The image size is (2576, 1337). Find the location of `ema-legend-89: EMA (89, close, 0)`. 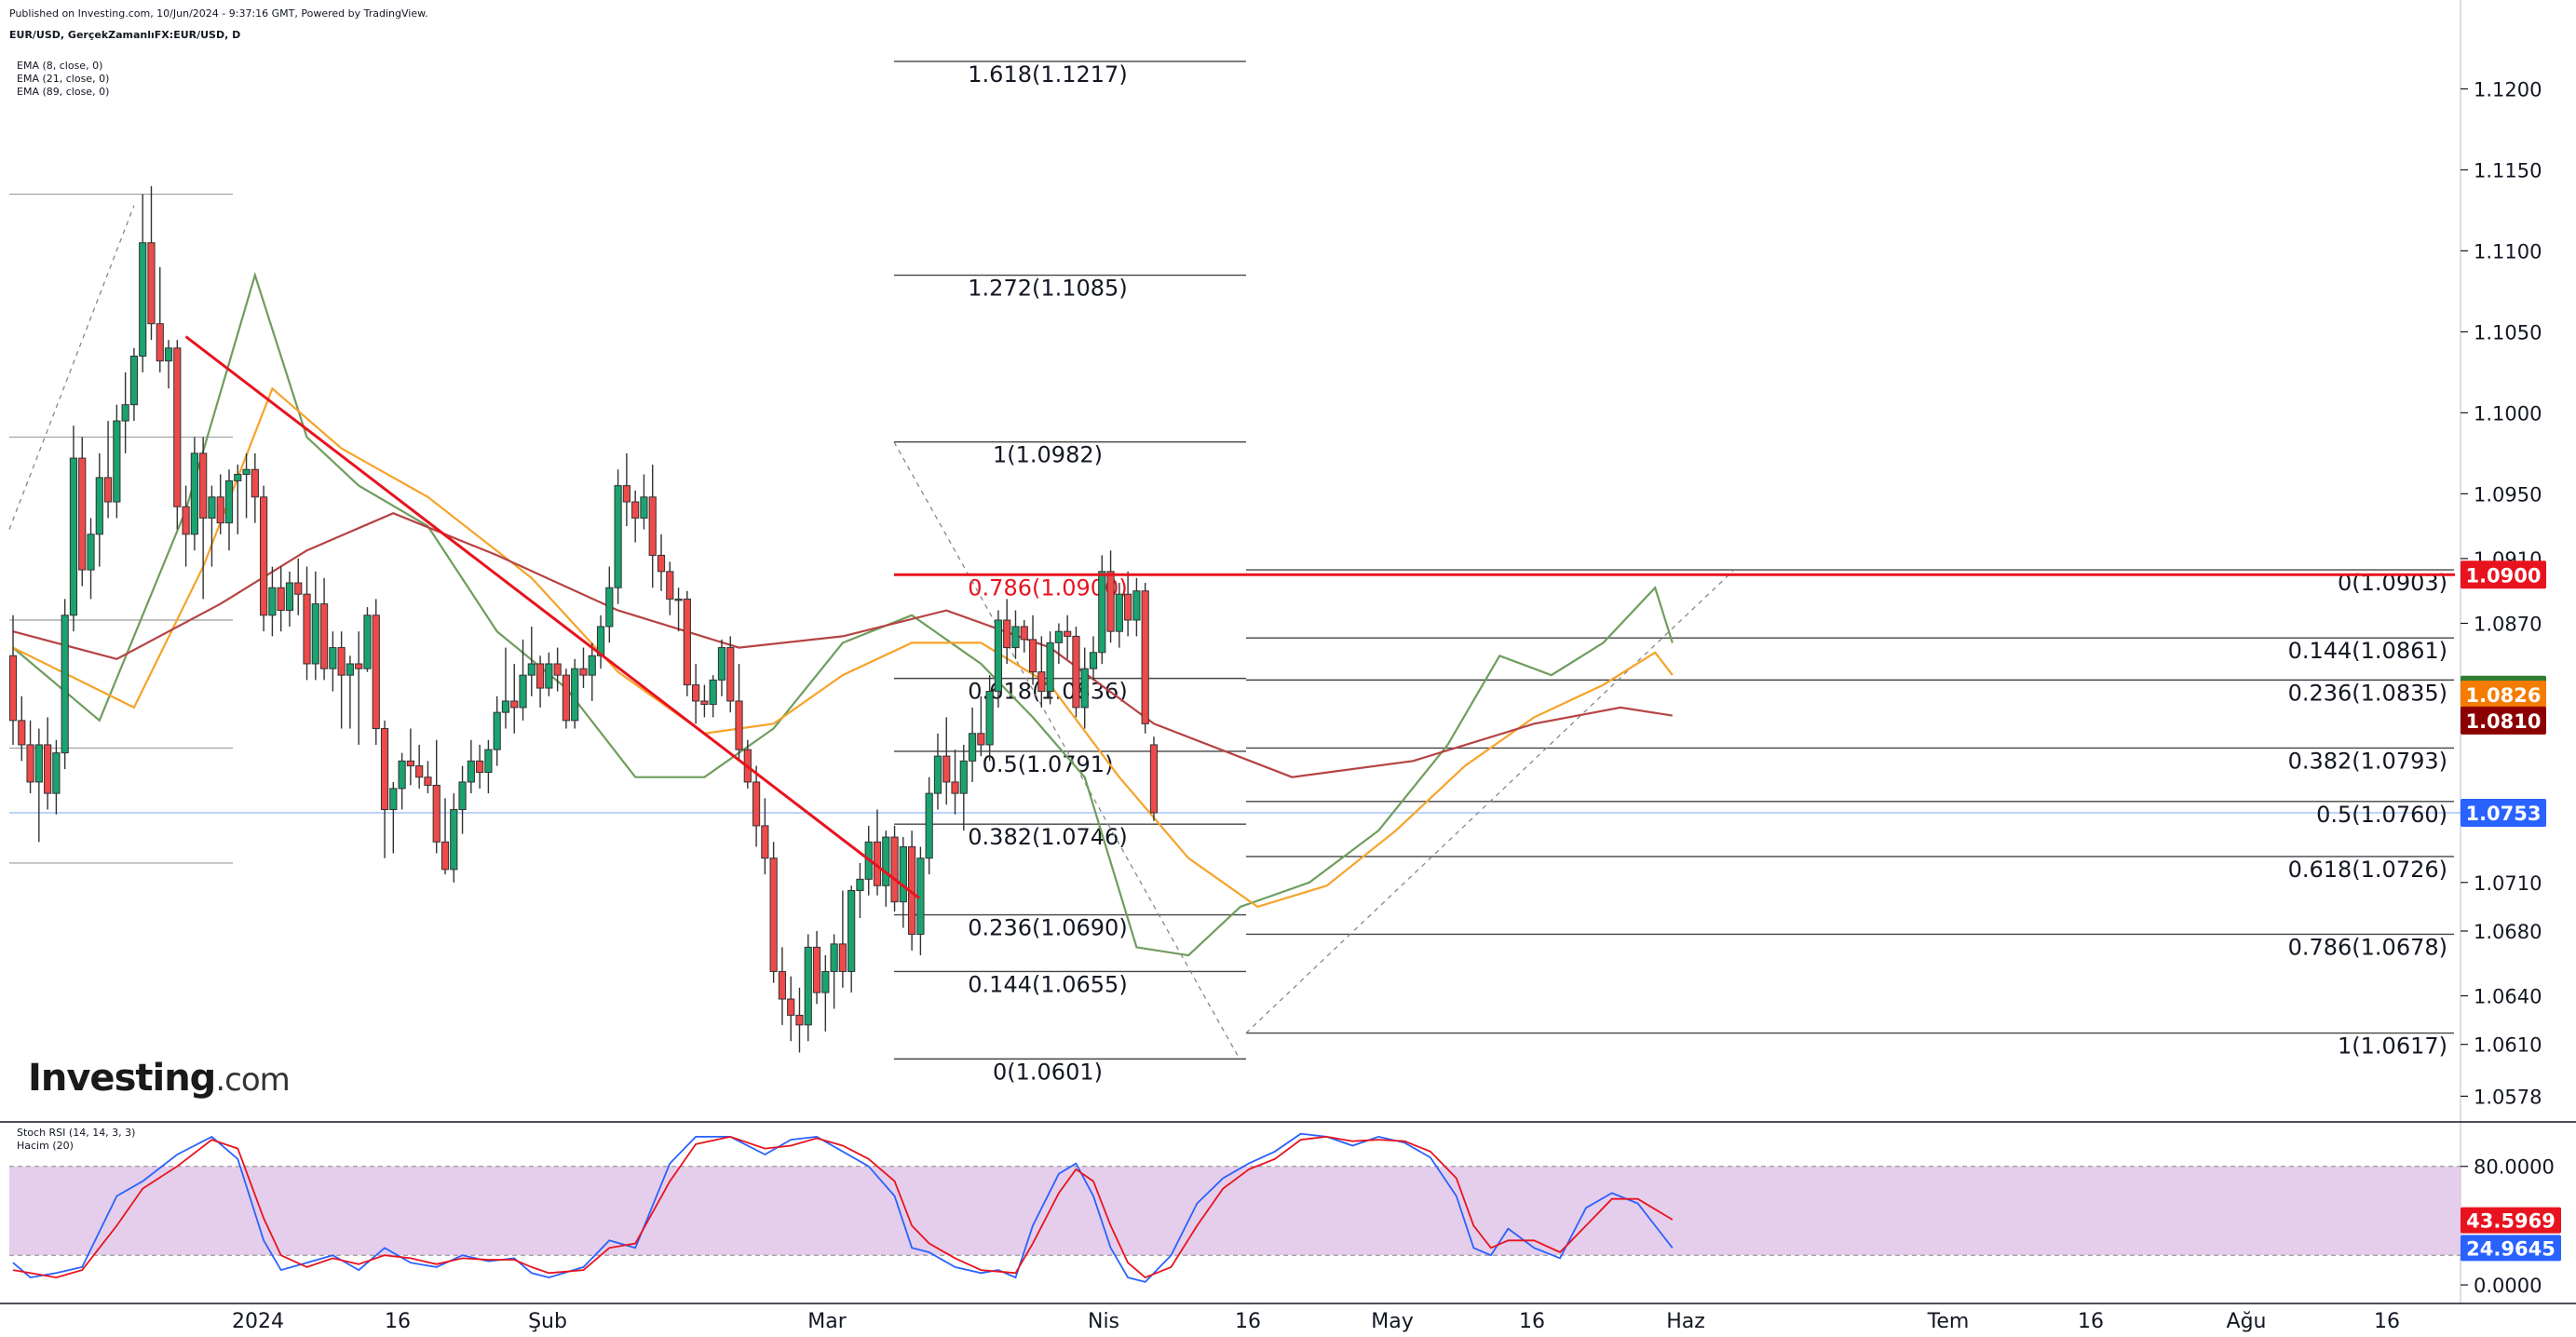

ema-legend-89: EMA (89, close, 0) is located at coordinates (63, 92).